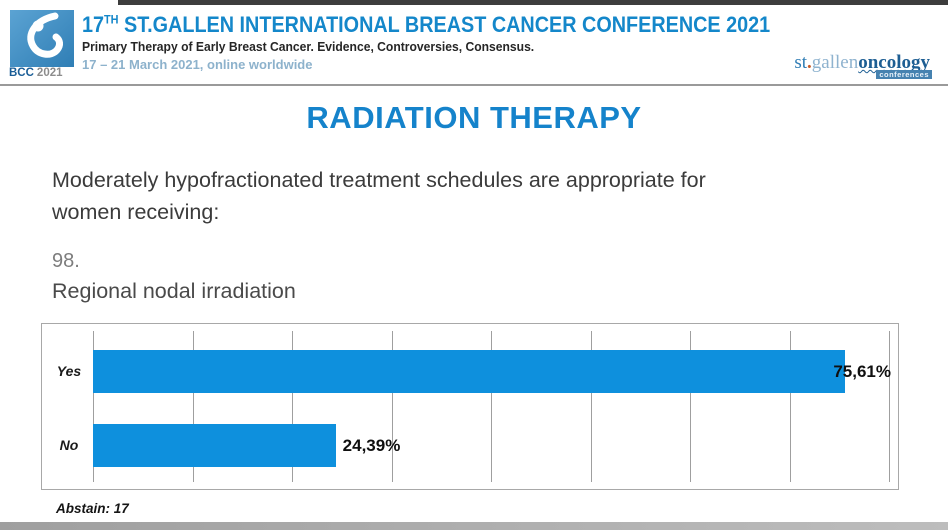  I want to click on conference-title-ordinal: TH, so click(111, 19).